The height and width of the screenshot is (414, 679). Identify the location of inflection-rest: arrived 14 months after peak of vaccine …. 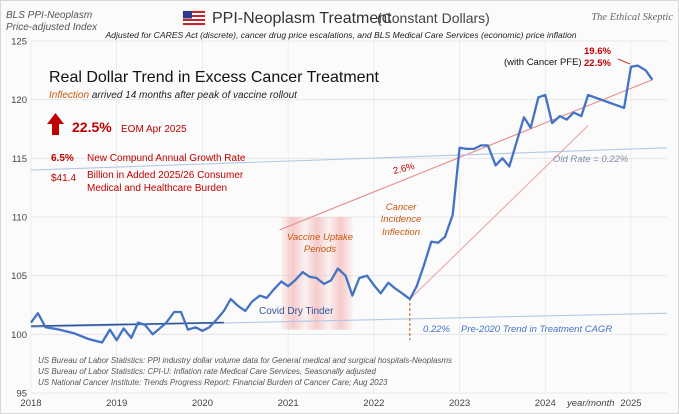
(195, 95).